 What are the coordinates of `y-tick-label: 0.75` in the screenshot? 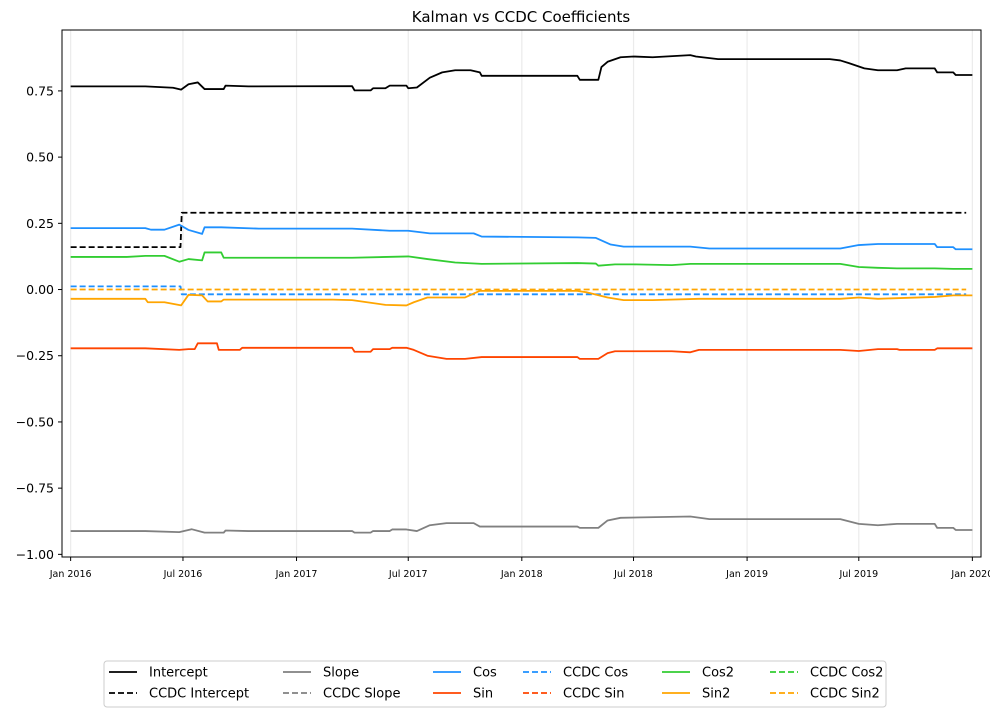 It's located at (40, 90).